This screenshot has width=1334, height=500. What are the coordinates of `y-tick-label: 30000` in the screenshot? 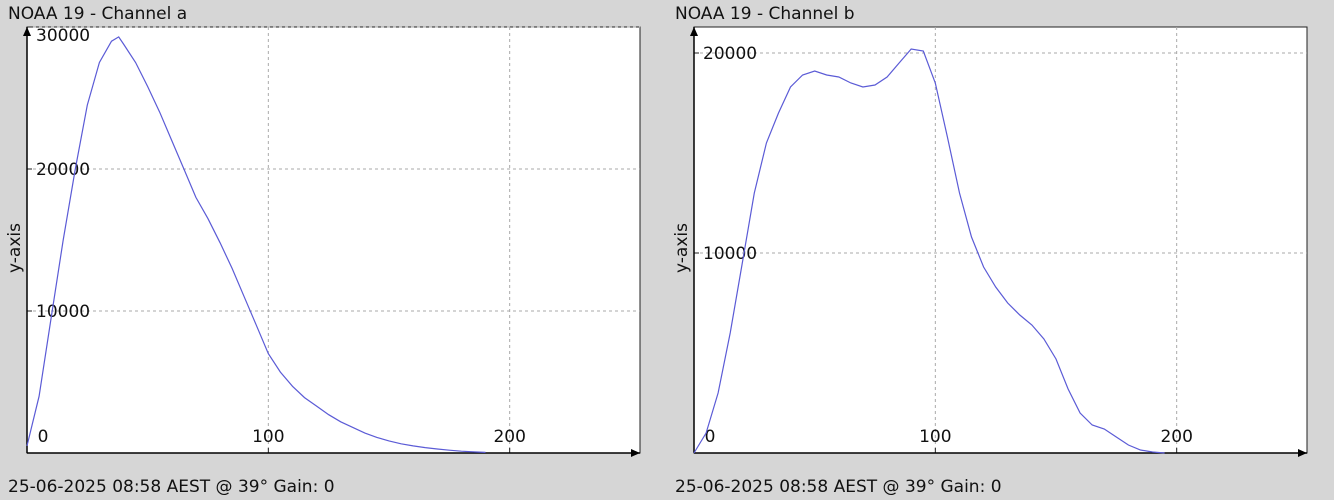 It's located at (63, 36).